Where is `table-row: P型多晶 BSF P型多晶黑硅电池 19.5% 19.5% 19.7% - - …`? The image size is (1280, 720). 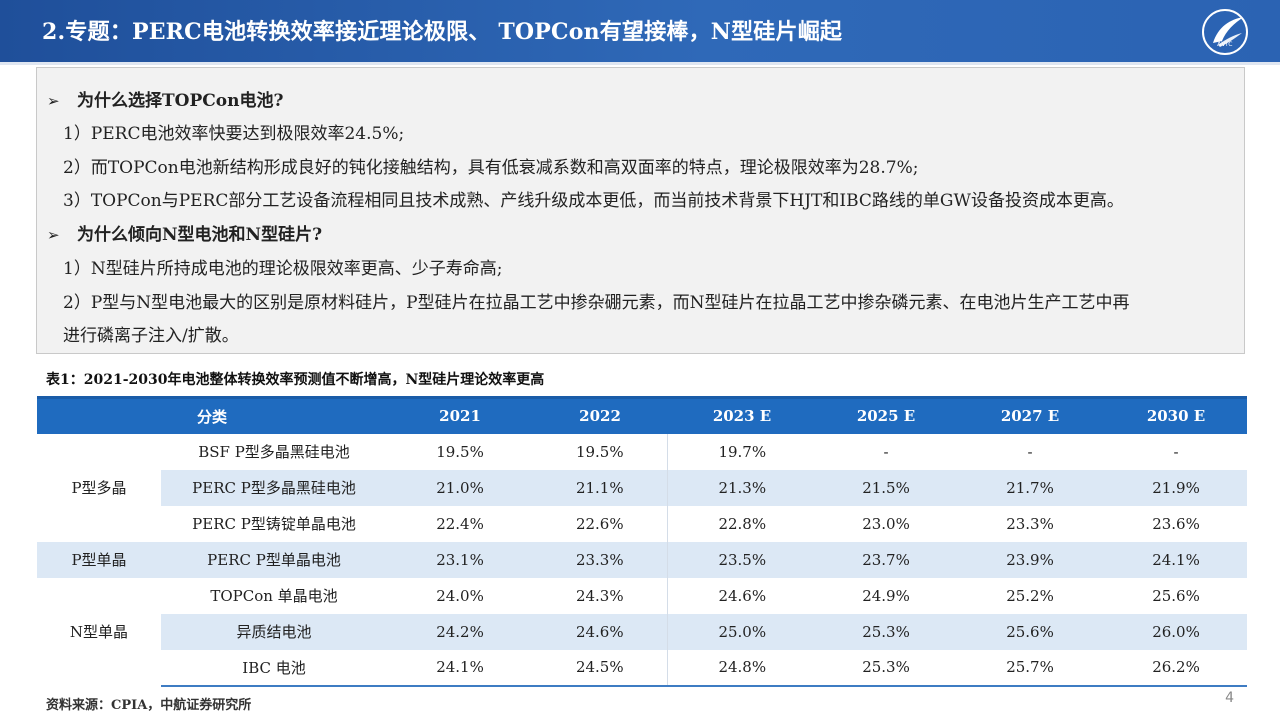 table-row: P型多晶 BSF P型多晶黑硅电池 19.5% 19.5% 19.7% - - … is located at coordinates (642, 487).